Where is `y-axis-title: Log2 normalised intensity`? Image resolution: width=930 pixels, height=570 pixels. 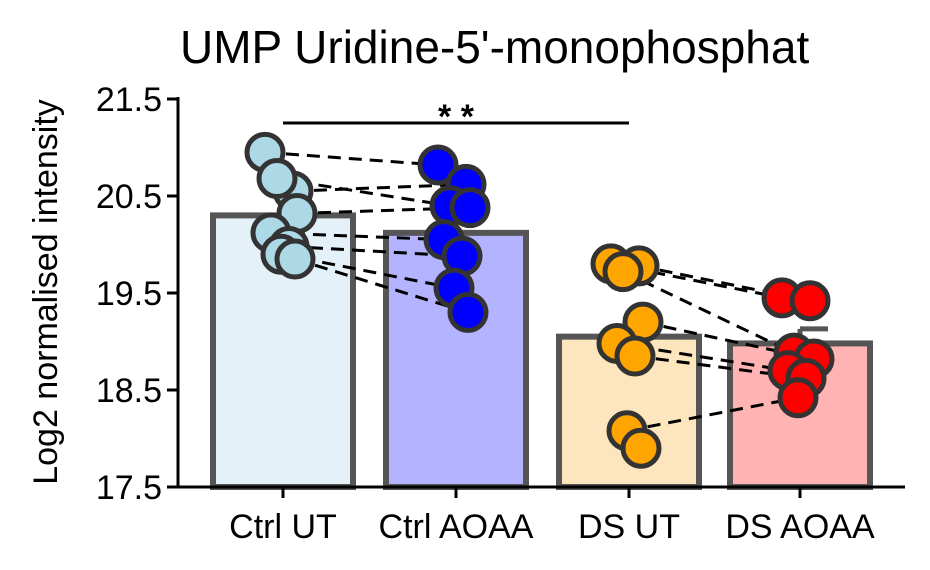
y-axis-title: Log2 normalised intensity is located at coordinates (46, 292).